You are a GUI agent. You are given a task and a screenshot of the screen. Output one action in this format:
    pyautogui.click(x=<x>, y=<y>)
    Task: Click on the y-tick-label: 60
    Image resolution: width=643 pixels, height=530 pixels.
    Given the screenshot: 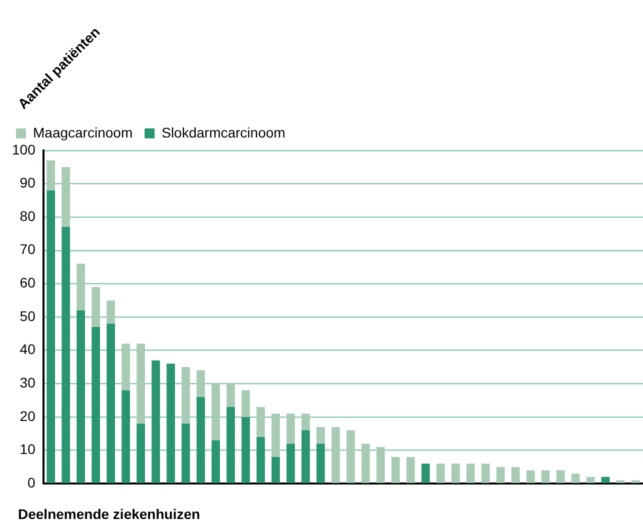 What is the action you would take?
    pyautogui.click(x=28, y=282)
    